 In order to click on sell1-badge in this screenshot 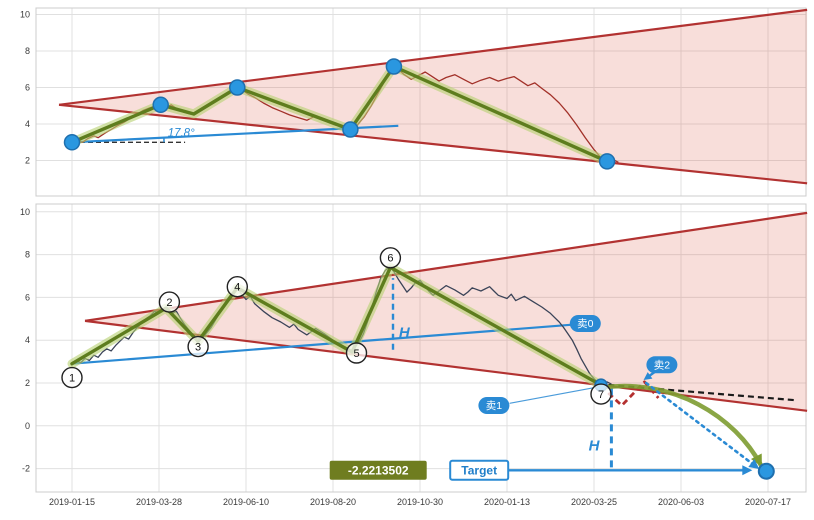, I will do `click(494, 405)`.